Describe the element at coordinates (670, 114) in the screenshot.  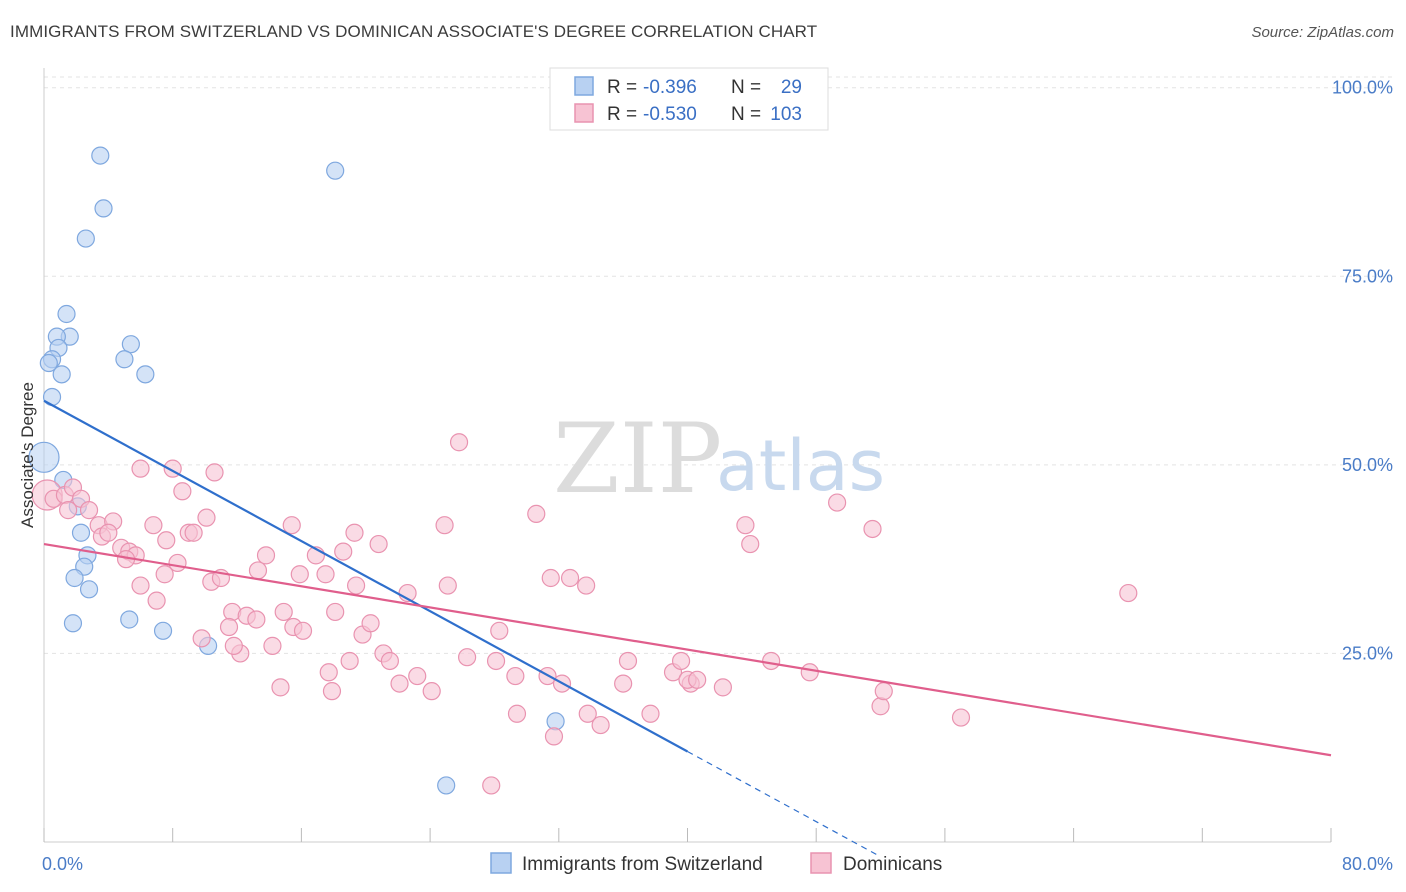
I see `legend-r-value-pink: -0.530` at that location.